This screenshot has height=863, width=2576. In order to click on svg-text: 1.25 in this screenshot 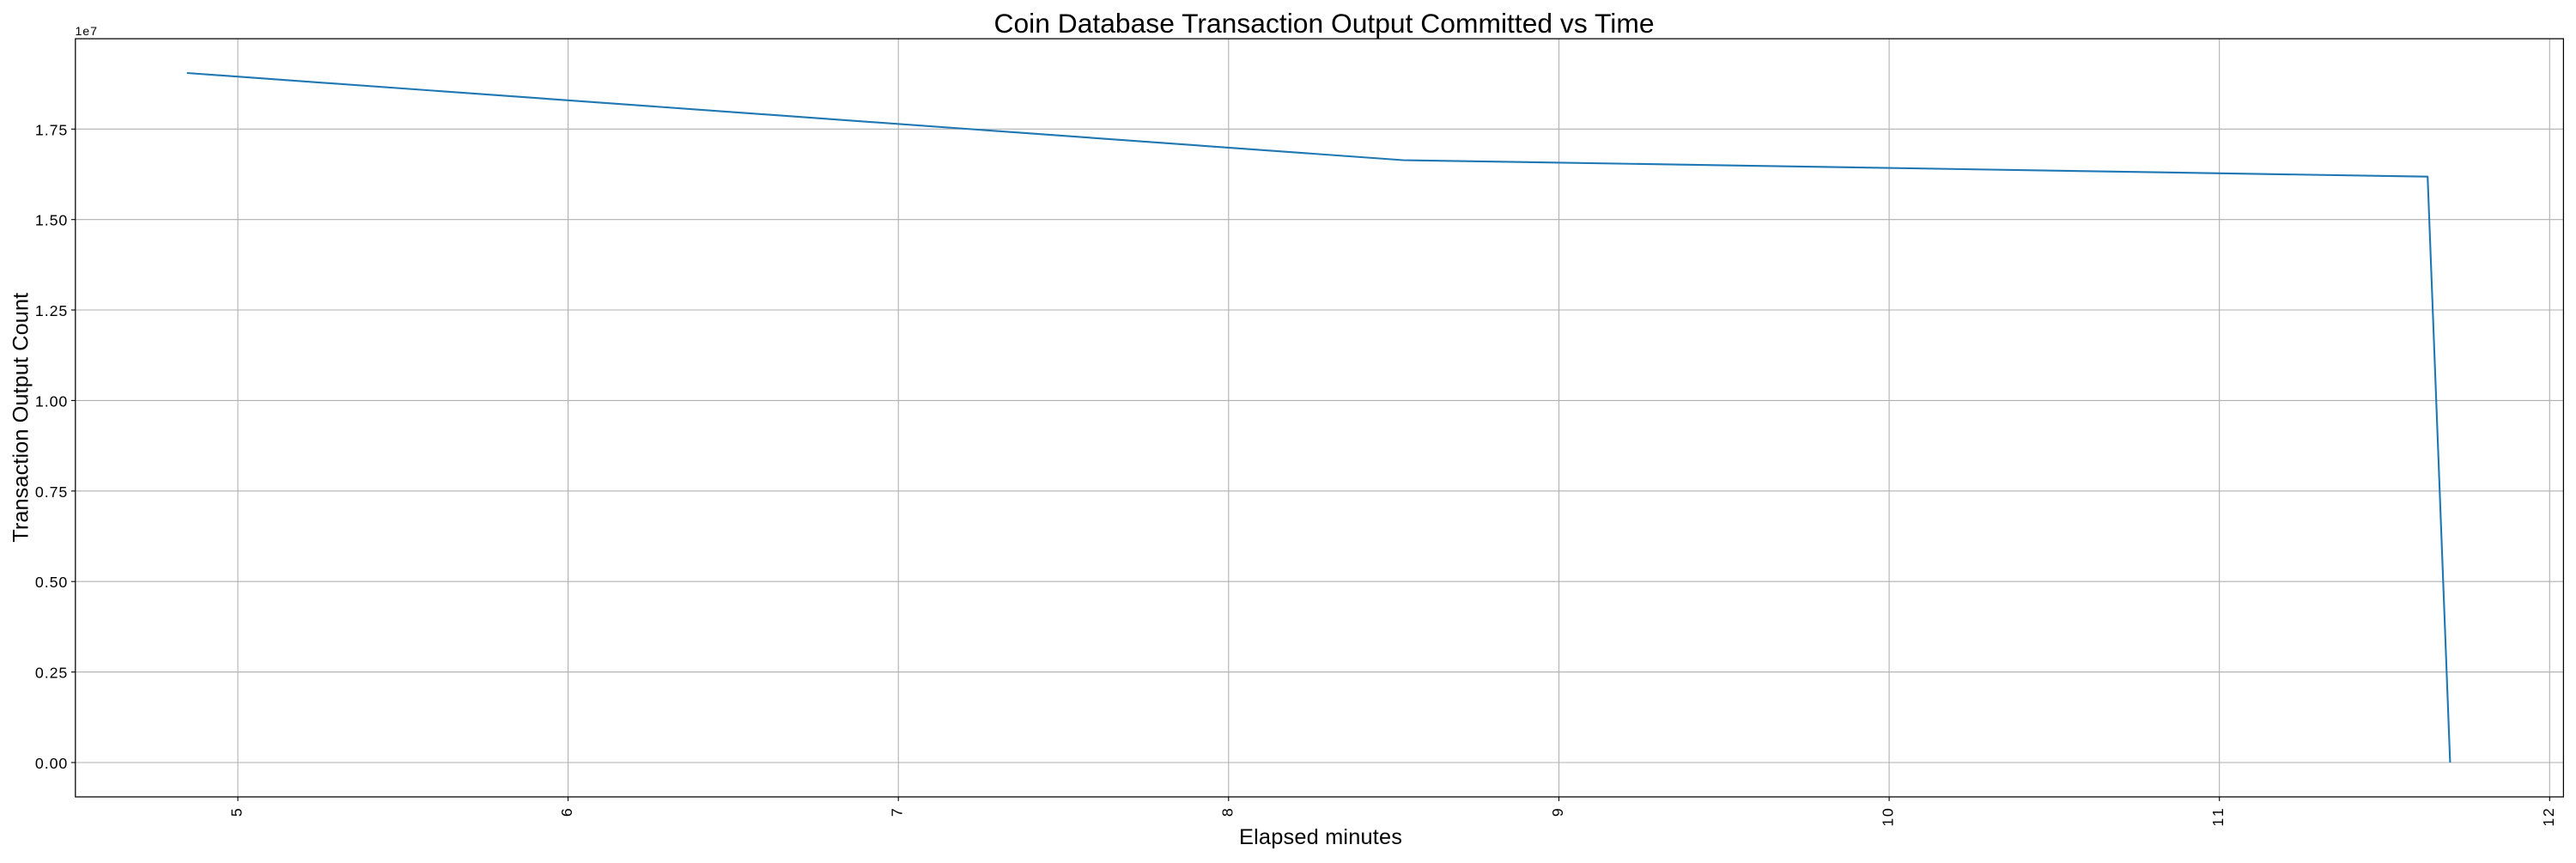, I will do `click(52, 310)`.